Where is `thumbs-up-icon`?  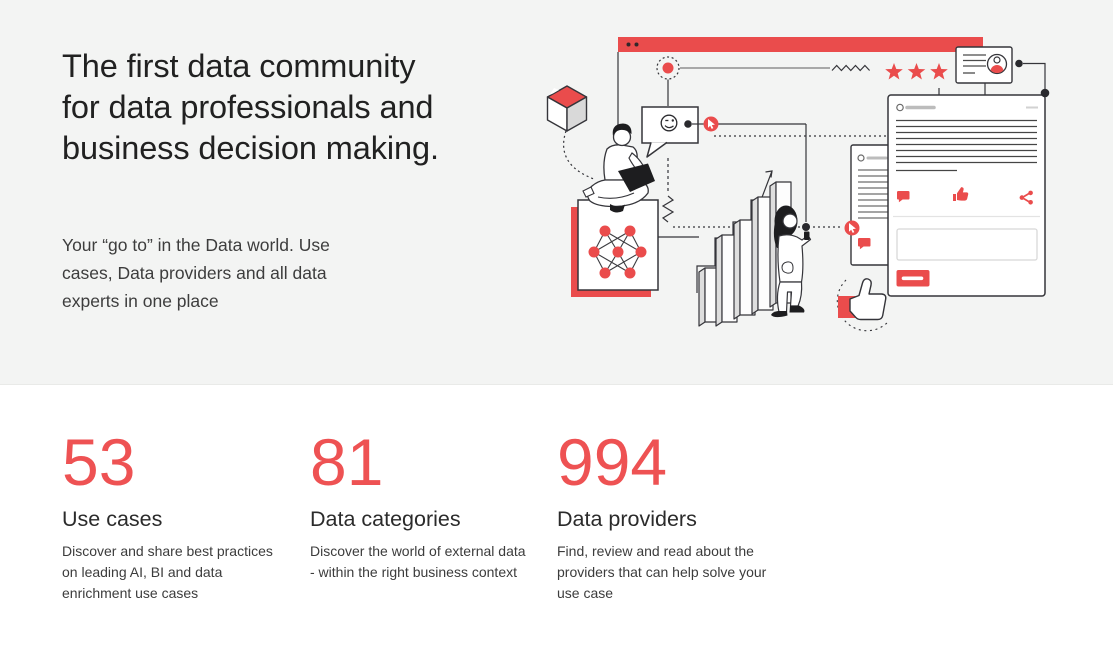
thumbs-up-icon is located at coordinates (961, 194).